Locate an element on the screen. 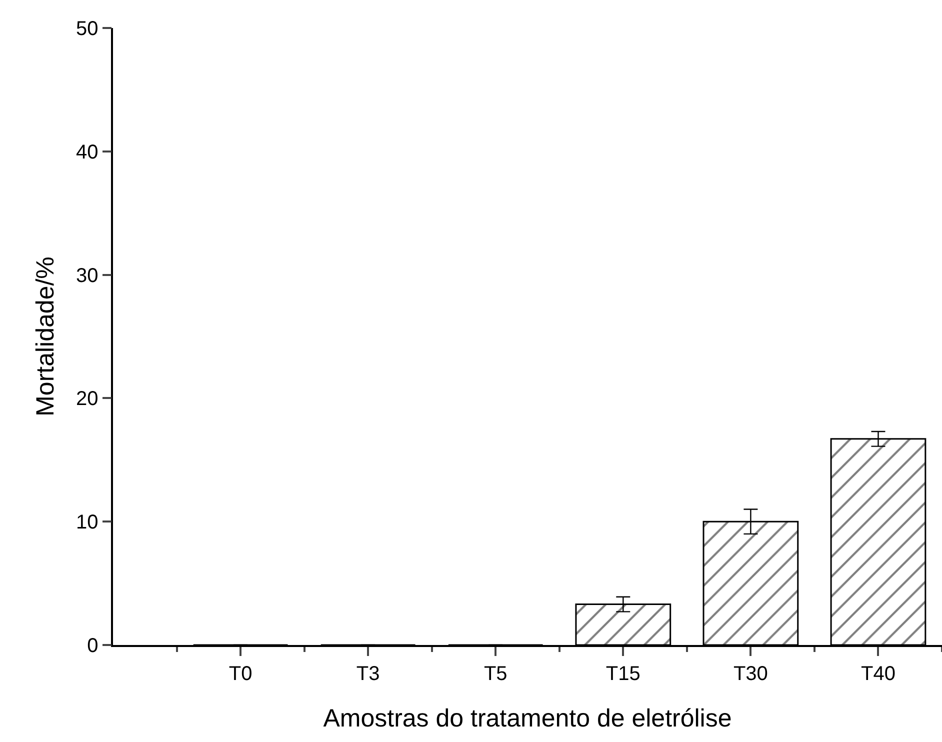 This screenshot has width=942, height=742. y-tick-label: 30 is located at coordinates (87, 275).